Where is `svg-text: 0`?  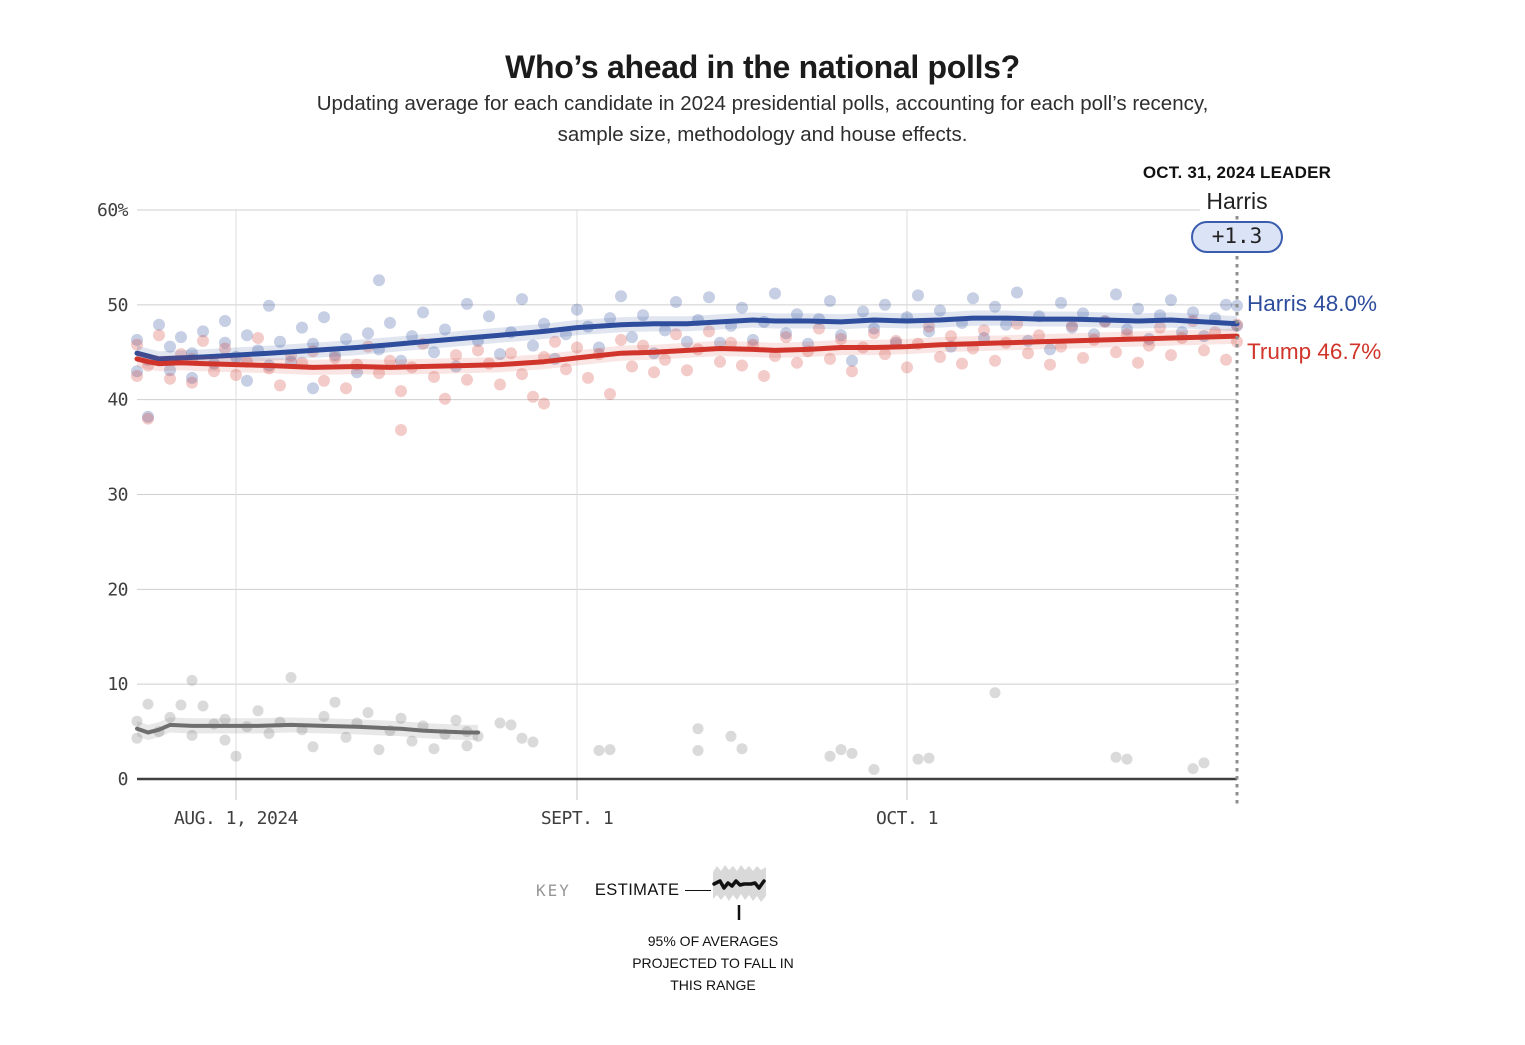 svg-text: 0 is located at coordinates (123, 779).